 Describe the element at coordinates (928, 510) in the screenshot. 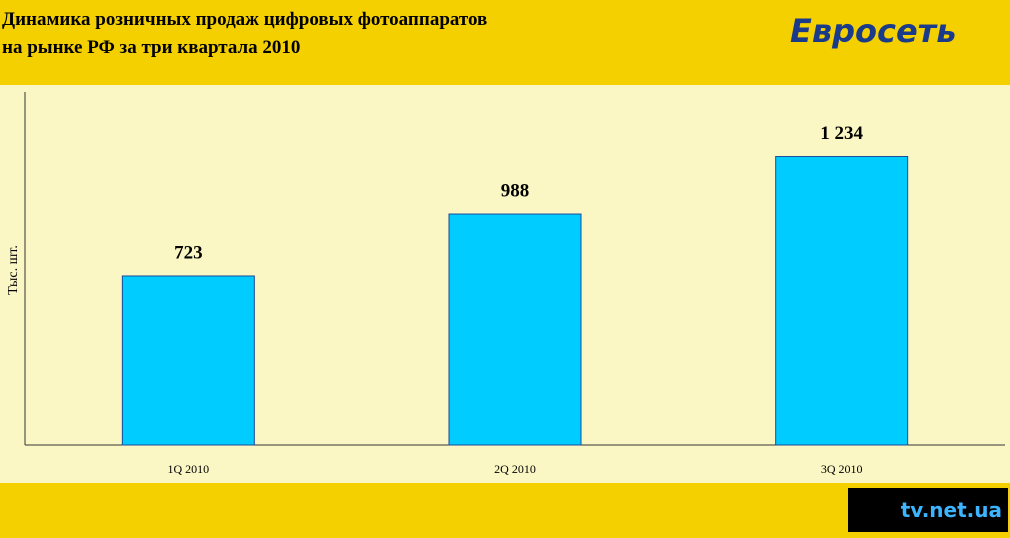

I see `watermark: tv.net.ua` at that location.